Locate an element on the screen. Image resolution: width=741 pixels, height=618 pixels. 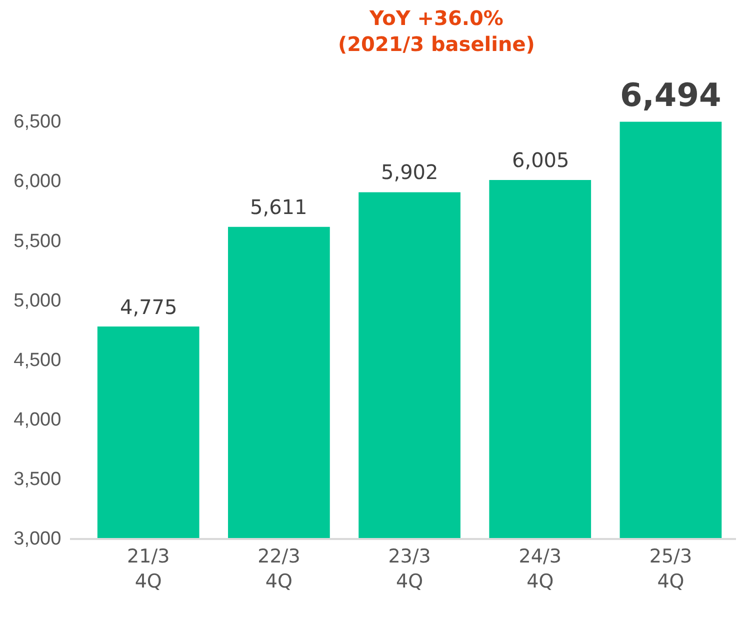
x-tick-label: 25/3 4Q is located at coordinates (670, 569).